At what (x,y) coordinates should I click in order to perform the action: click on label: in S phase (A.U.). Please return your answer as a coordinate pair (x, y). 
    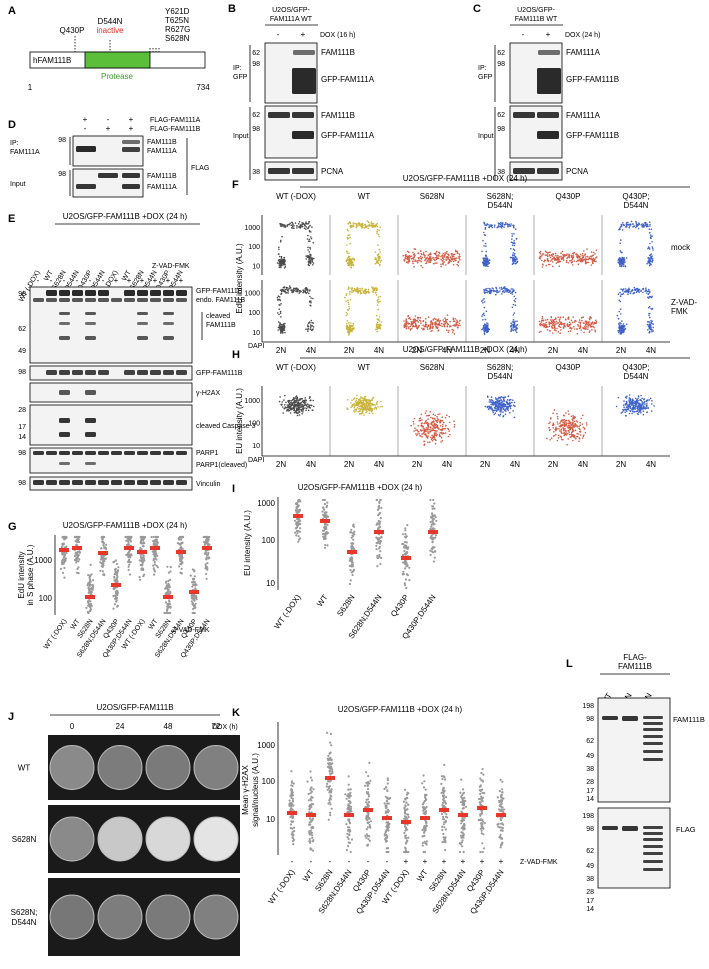
    Looking at the image, I should click on (30, 574).